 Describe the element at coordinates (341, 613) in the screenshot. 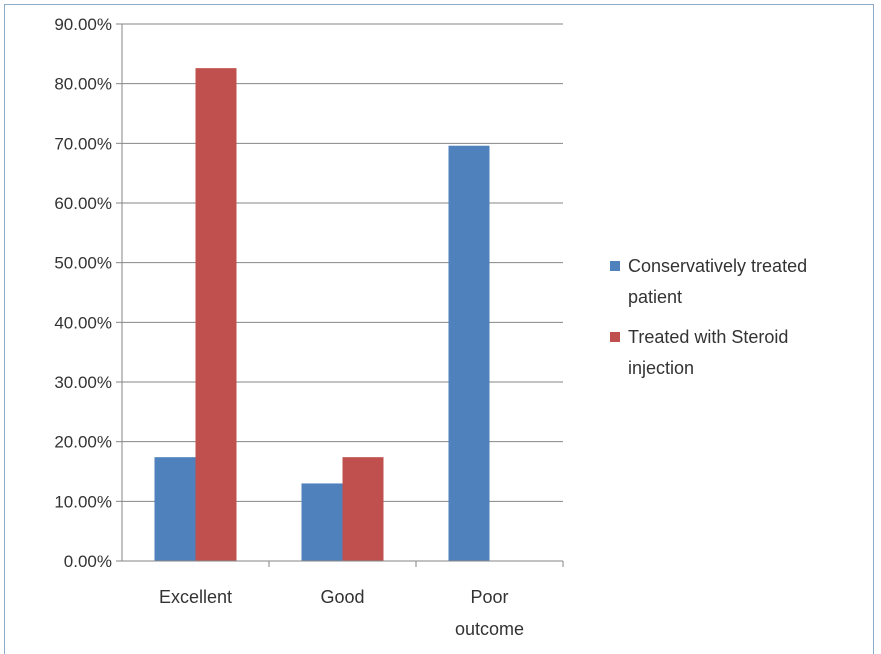

I see `x-axis-category-labels: Excellent Good Poor outcome` at that location.